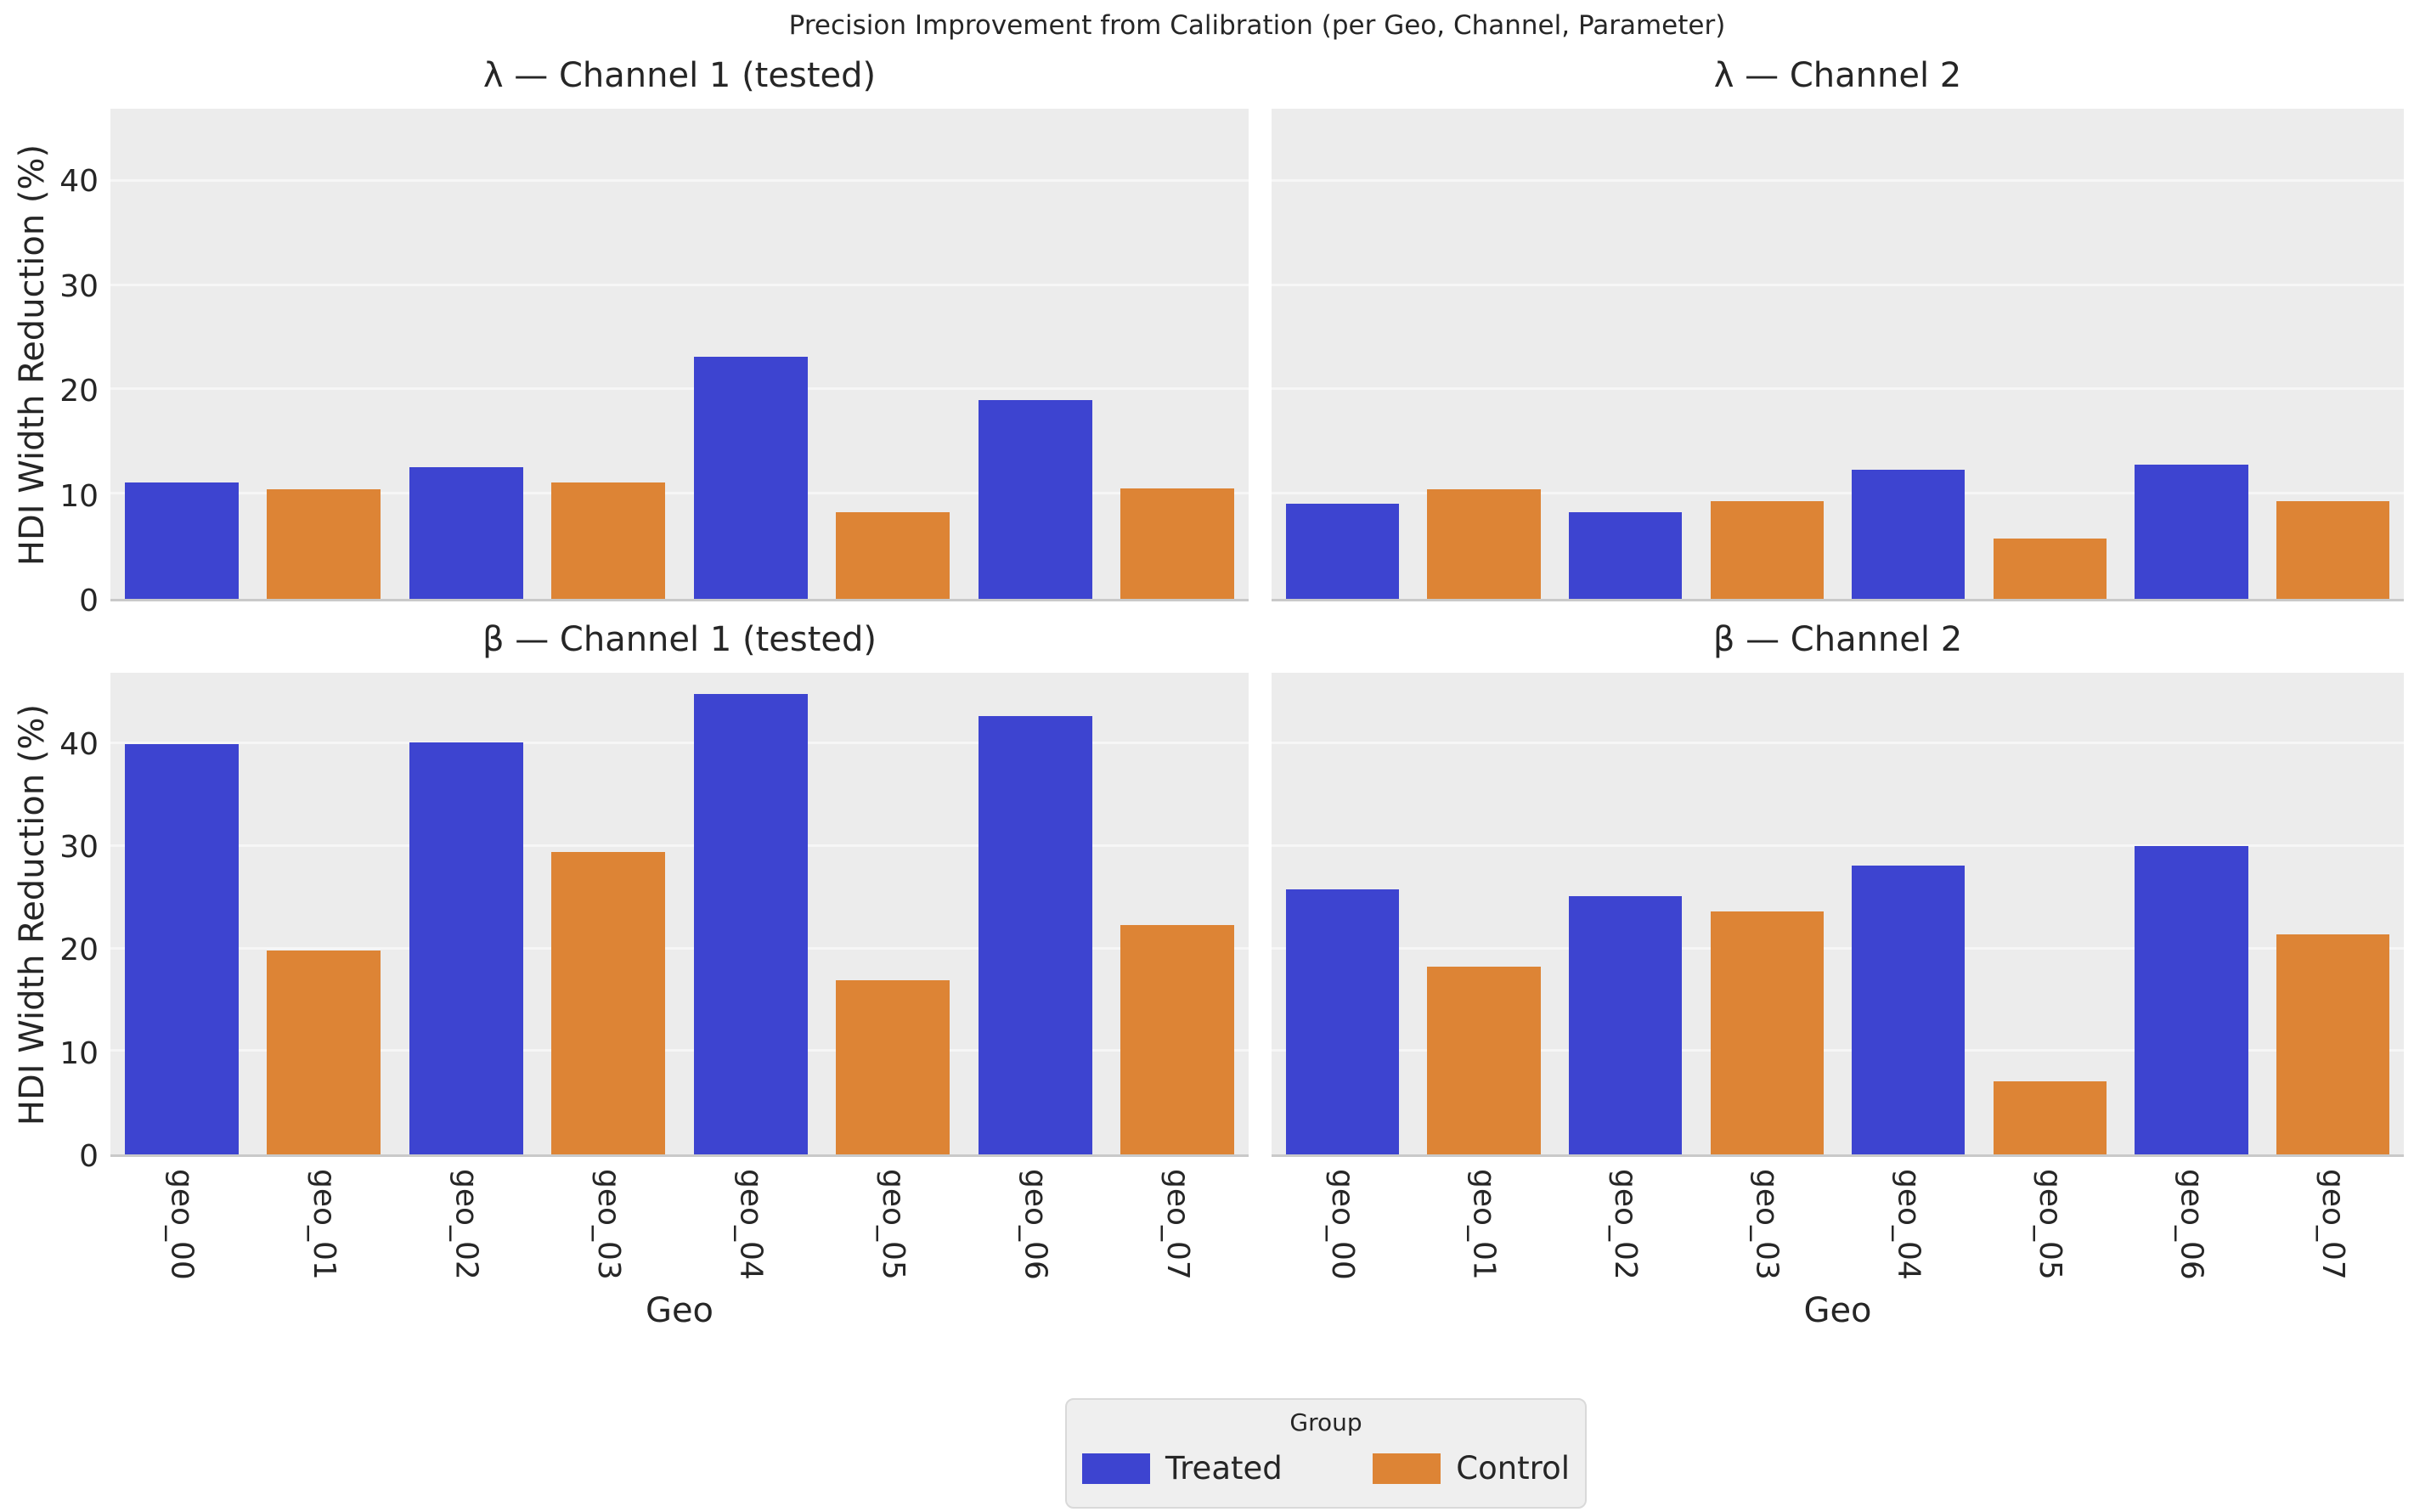 Image resolution: width=2414 pixels, height=1512 pixels. What do you see at coordinates (32, 914) in the screenshot?
I see `y-axis-label-row2: HDI Width Reduction (%)` at bounding box center [32, 914].